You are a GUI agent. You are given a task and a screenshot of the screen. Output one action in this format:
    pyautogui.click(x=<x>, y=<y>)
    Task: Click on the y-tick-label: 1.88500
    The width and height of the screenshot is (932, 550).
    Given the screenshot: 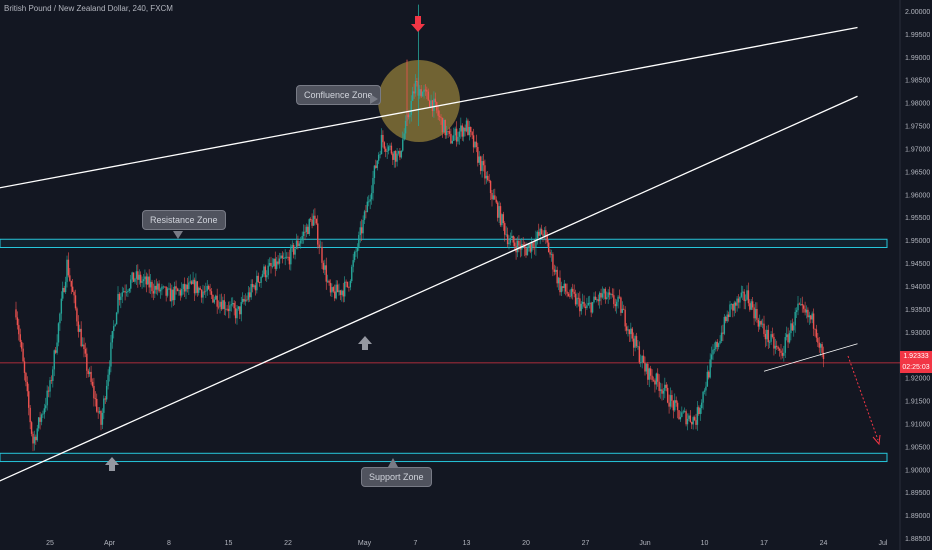 What is the action you would take?
    pyautogui.click(x=917, y=539)
    